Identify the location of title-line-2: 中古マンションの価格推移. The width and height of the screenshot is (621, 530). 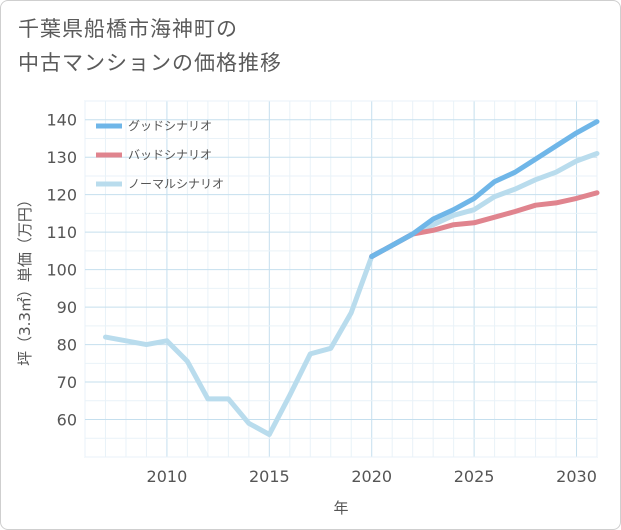
(150, 63).